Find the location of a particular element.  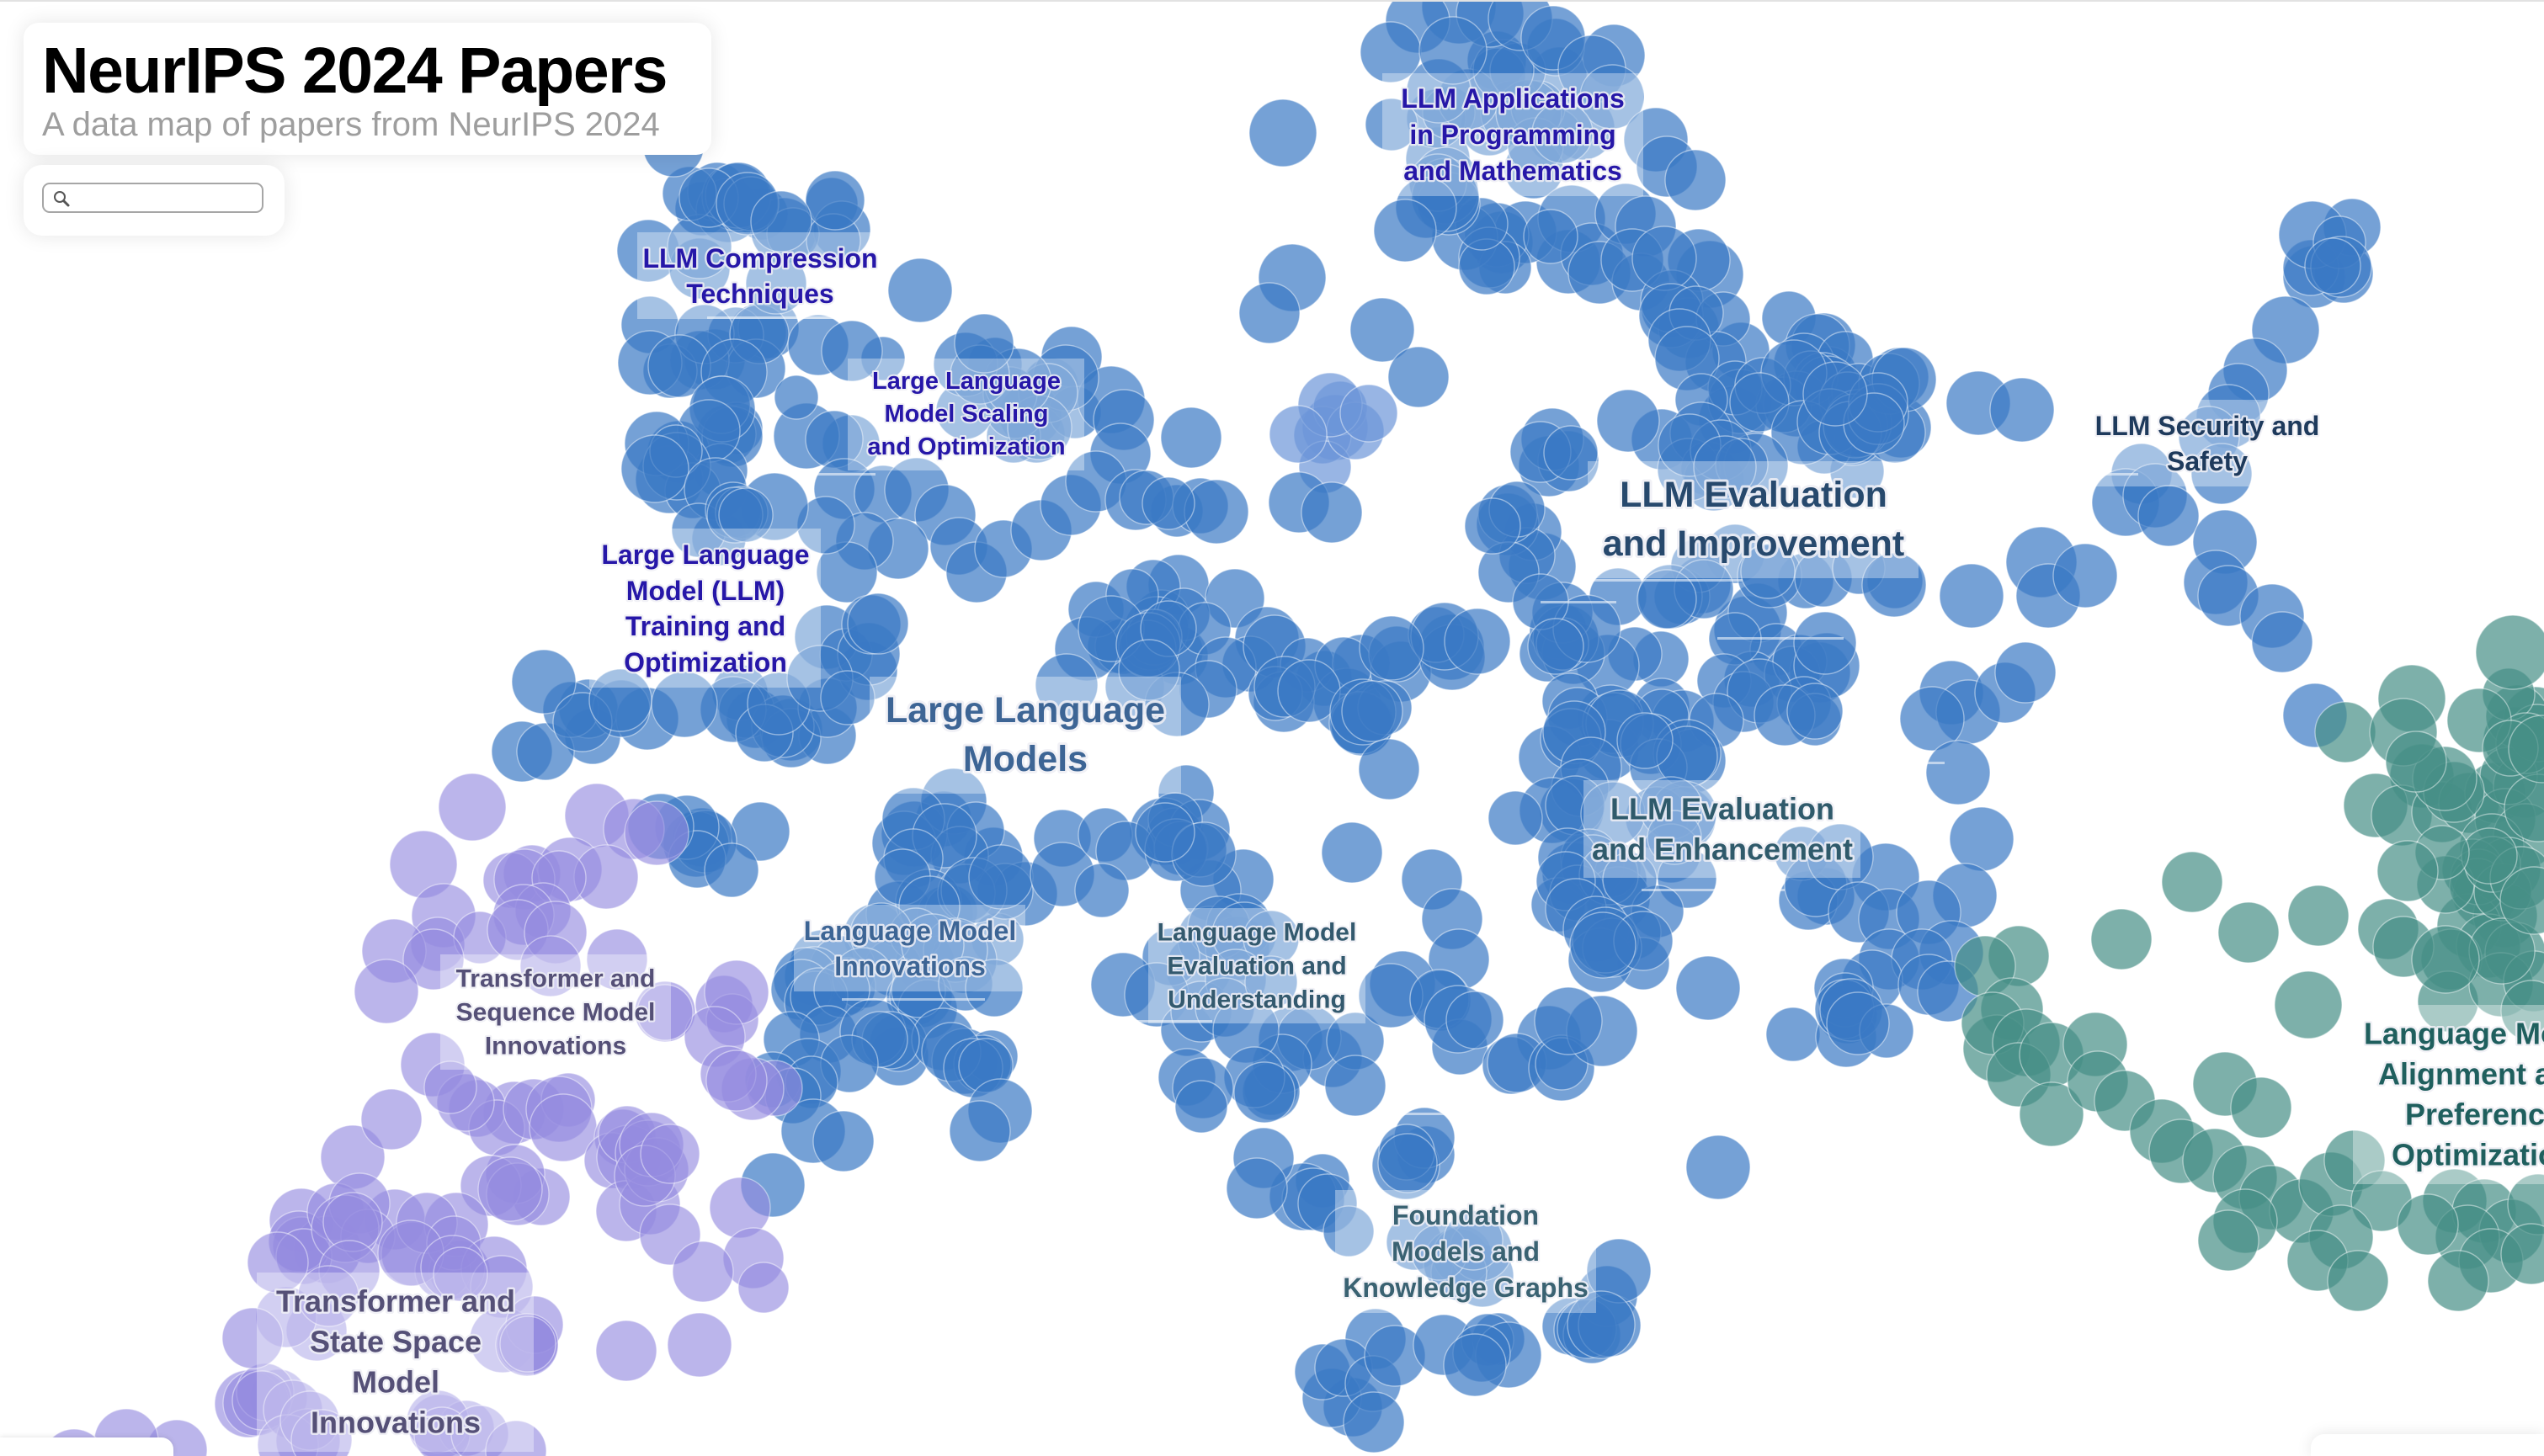

svg-text: LLM Applications is located at coordinates (1512, 98).